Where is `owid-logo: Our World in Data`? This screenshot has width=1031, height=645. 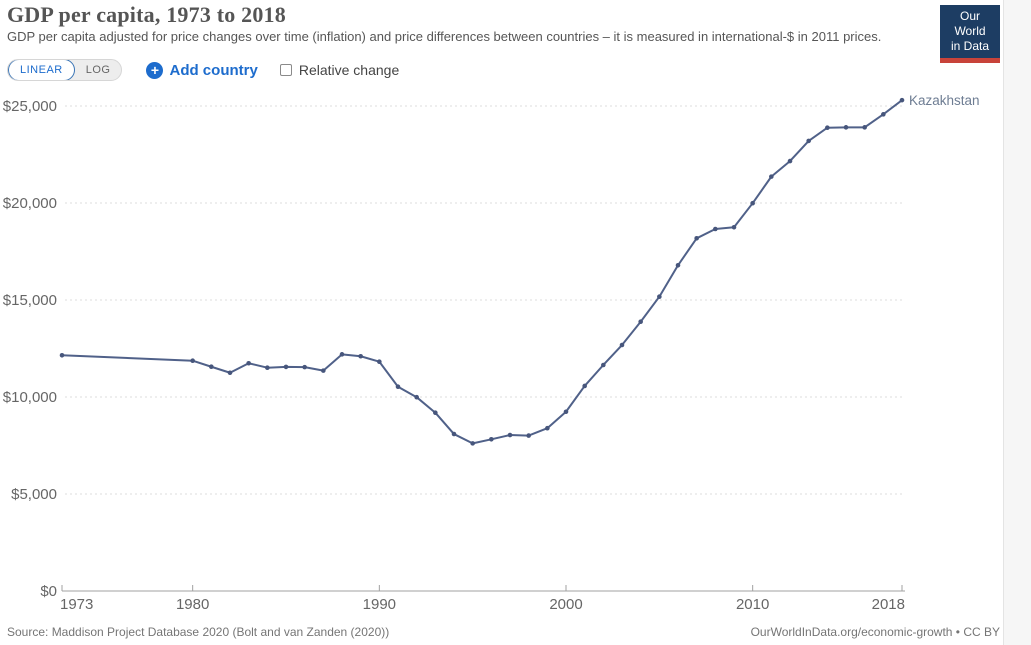 owid-logo: Our World in Data is located at coordinates (970, 34).